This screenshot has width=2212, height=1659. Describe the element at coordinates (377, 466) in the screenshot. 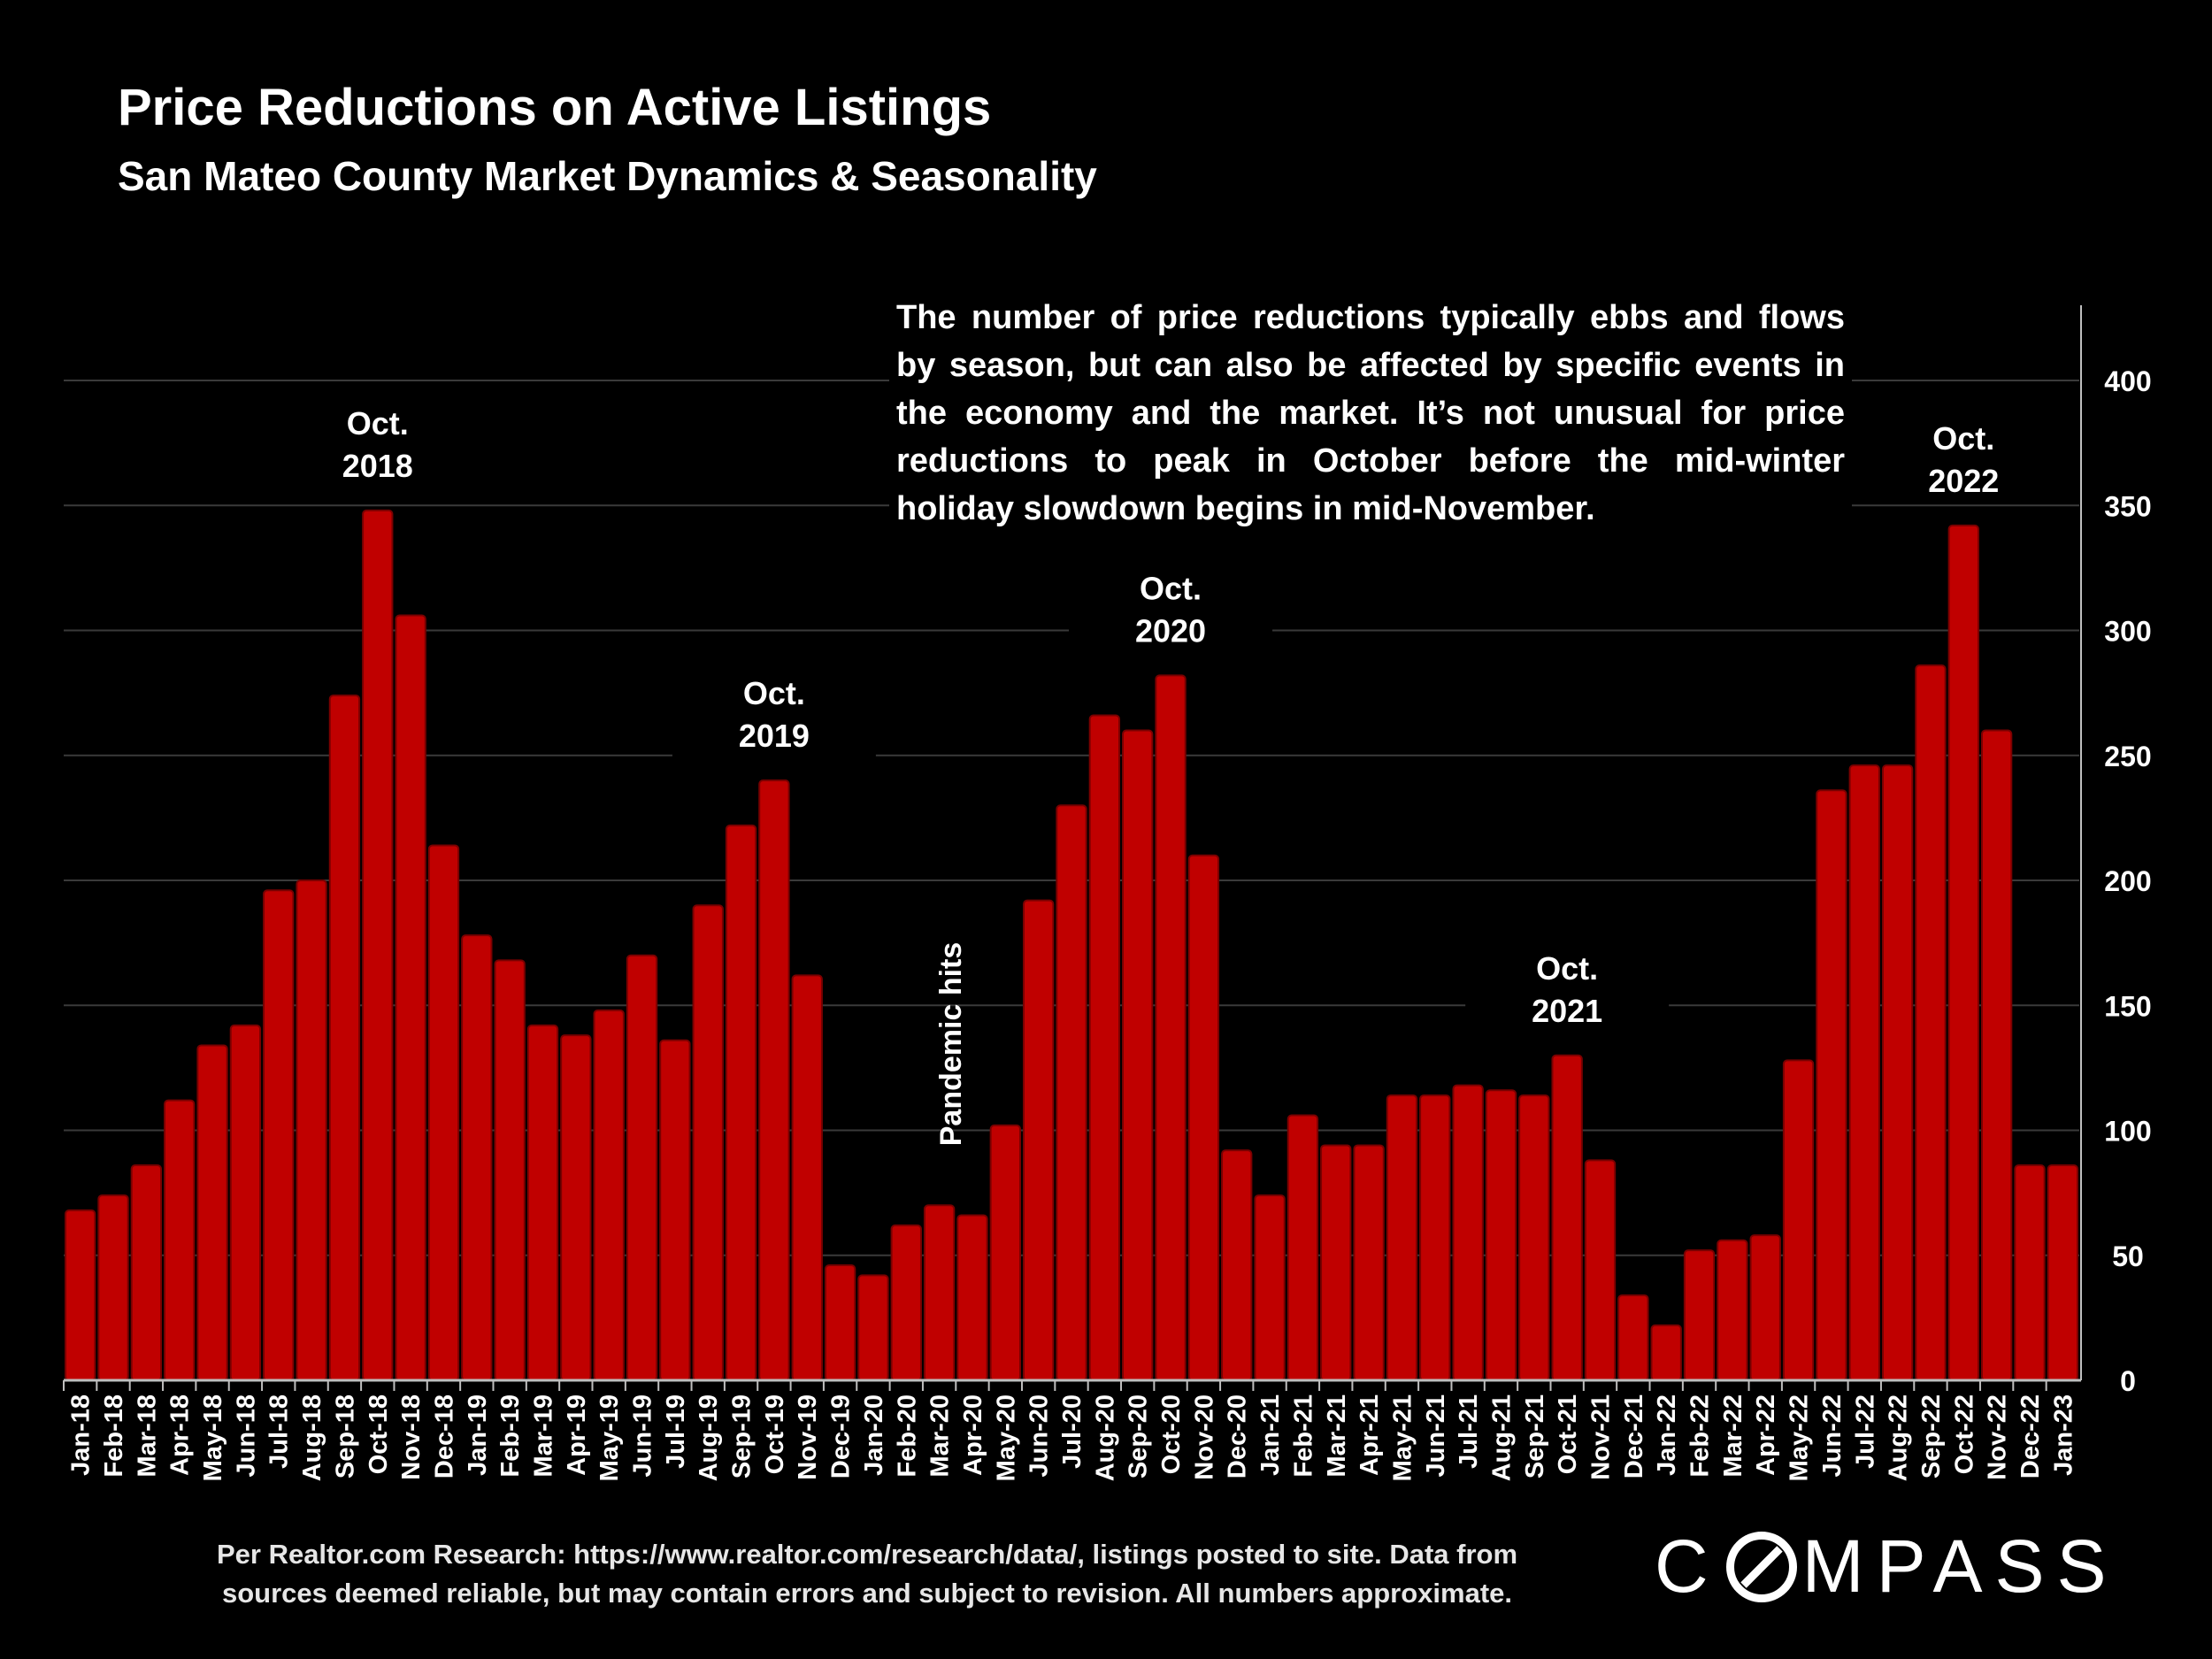

I see `annotation-label: 2018` at that location.